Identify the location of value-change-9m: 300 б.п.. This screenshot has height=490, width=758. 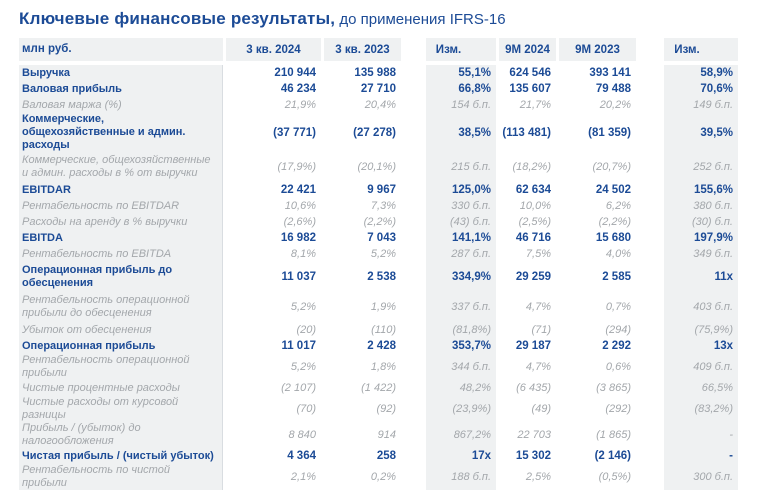
(687, 477).